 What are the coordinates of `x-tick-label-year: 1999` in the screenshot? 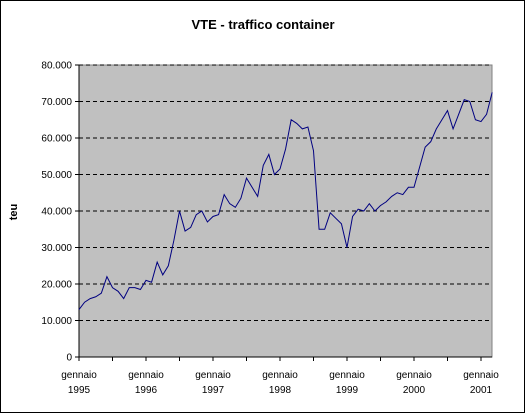 It's located at (347, 390).